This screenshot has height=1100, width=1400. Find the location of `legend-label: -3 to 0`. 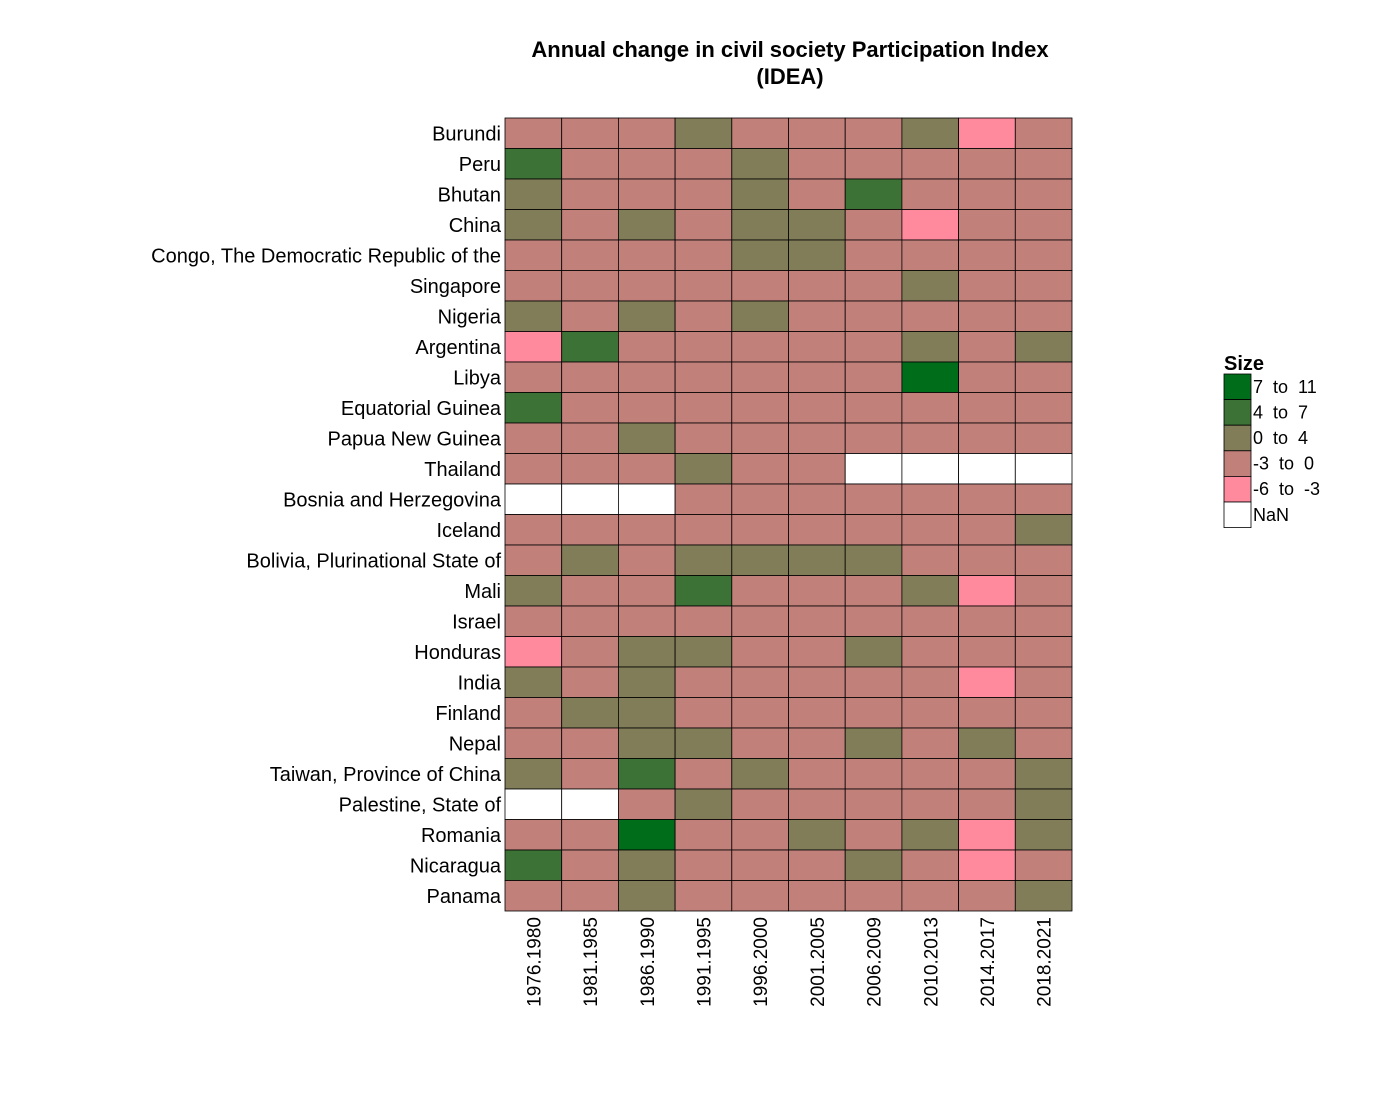

legend-label: -3 to 0 is located at coordinates (1283, 464).